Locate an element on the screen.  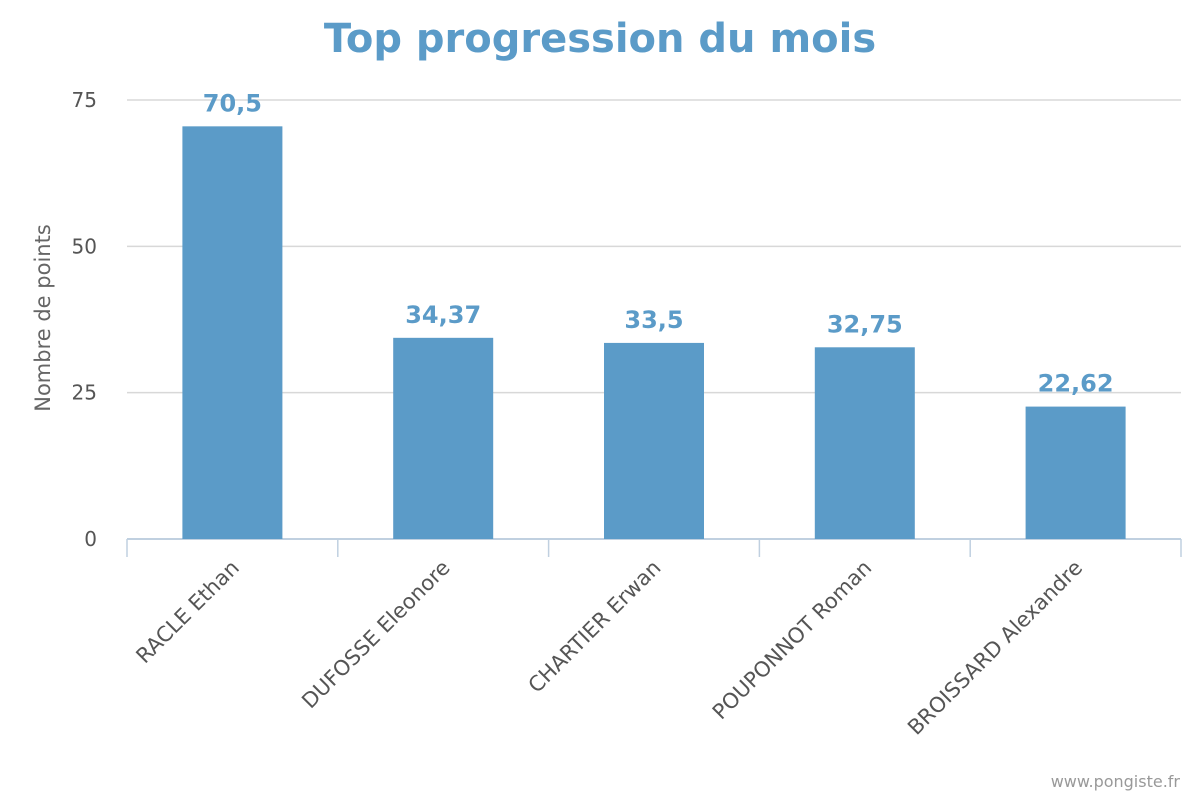
x-tick-label: BROISSARD Alexandre is located at coordinates (995, 648).